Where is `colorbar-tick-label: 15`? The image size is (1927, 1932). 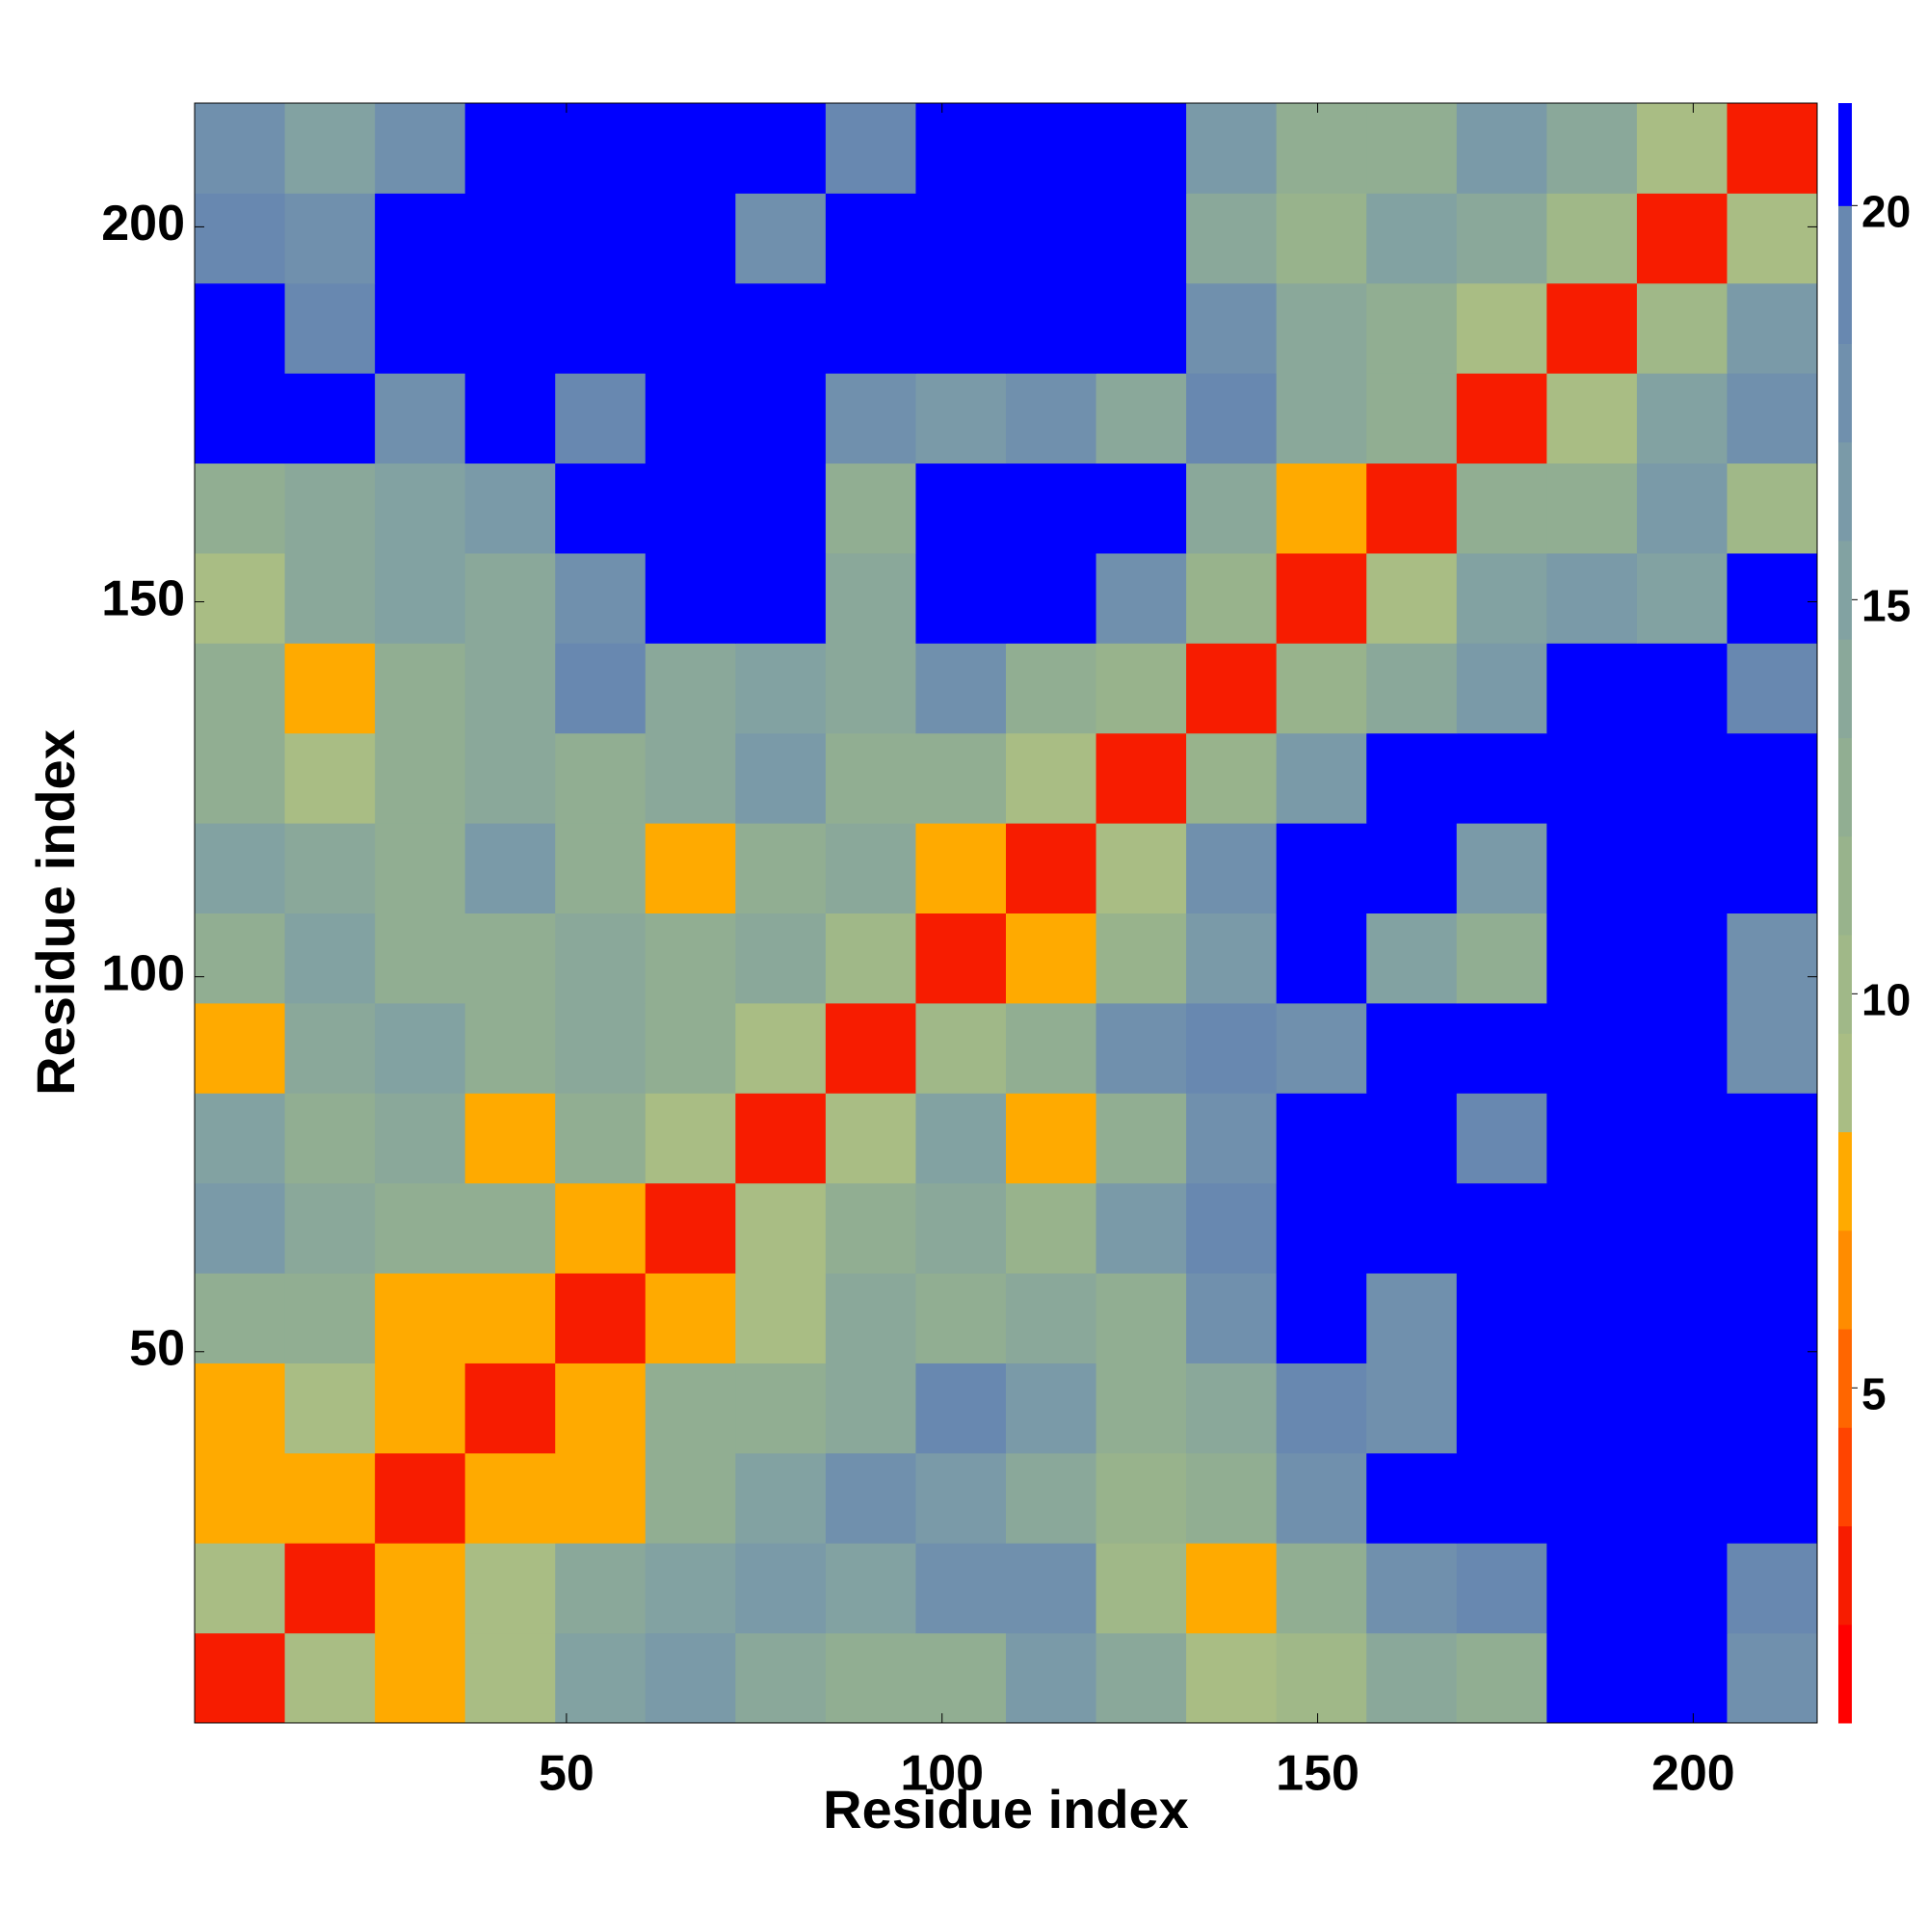
colorbar-tick-label: 15 is located at coordinates (1886, 605).